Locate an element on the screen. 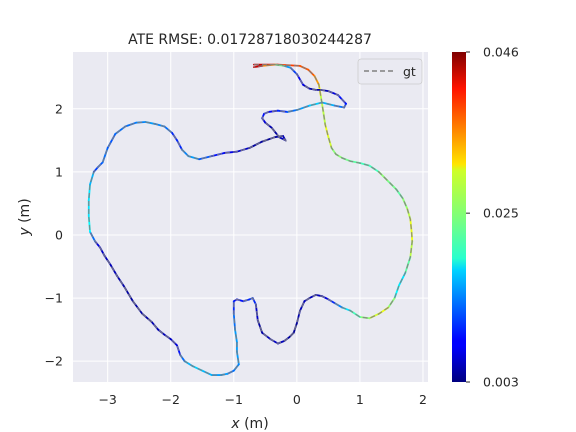 The width and height of the screenshot is (576, 432). legend-gt-label: gt is located at coordinates (409, 71).